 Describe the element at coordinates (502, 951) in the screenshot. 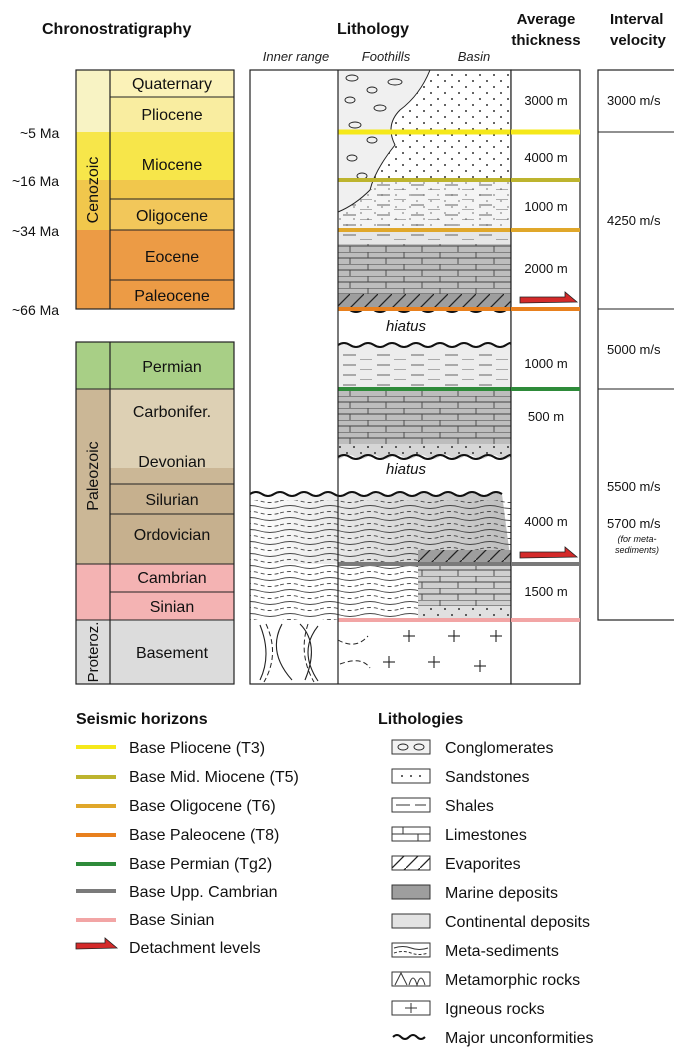

I see `litho-label-8: Meta-sediments` at that location.